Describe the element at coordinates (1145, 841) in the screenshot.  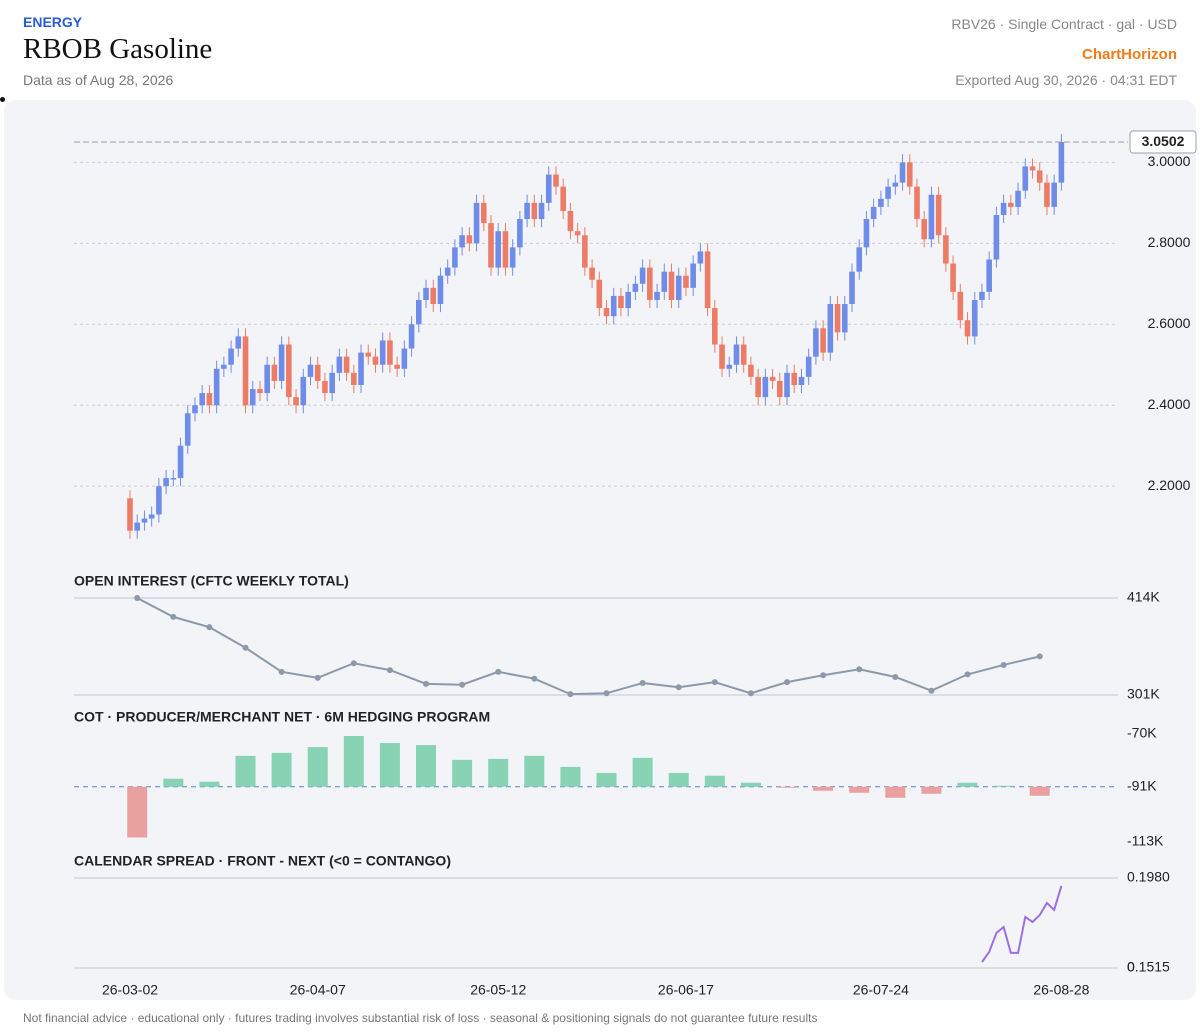
I see `y-tick-label: -113K` at that location.